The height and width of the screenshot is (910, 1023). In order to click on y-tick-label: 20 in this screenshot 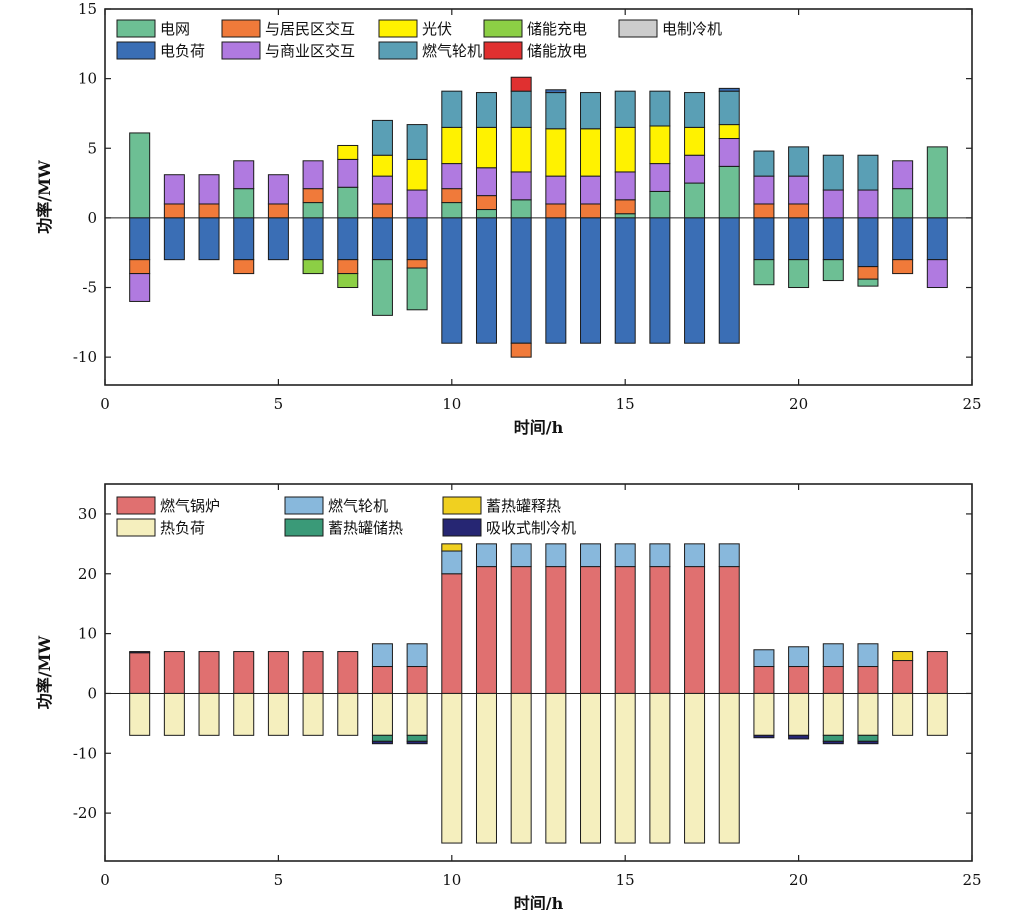, I will do `click(87, 574)`.